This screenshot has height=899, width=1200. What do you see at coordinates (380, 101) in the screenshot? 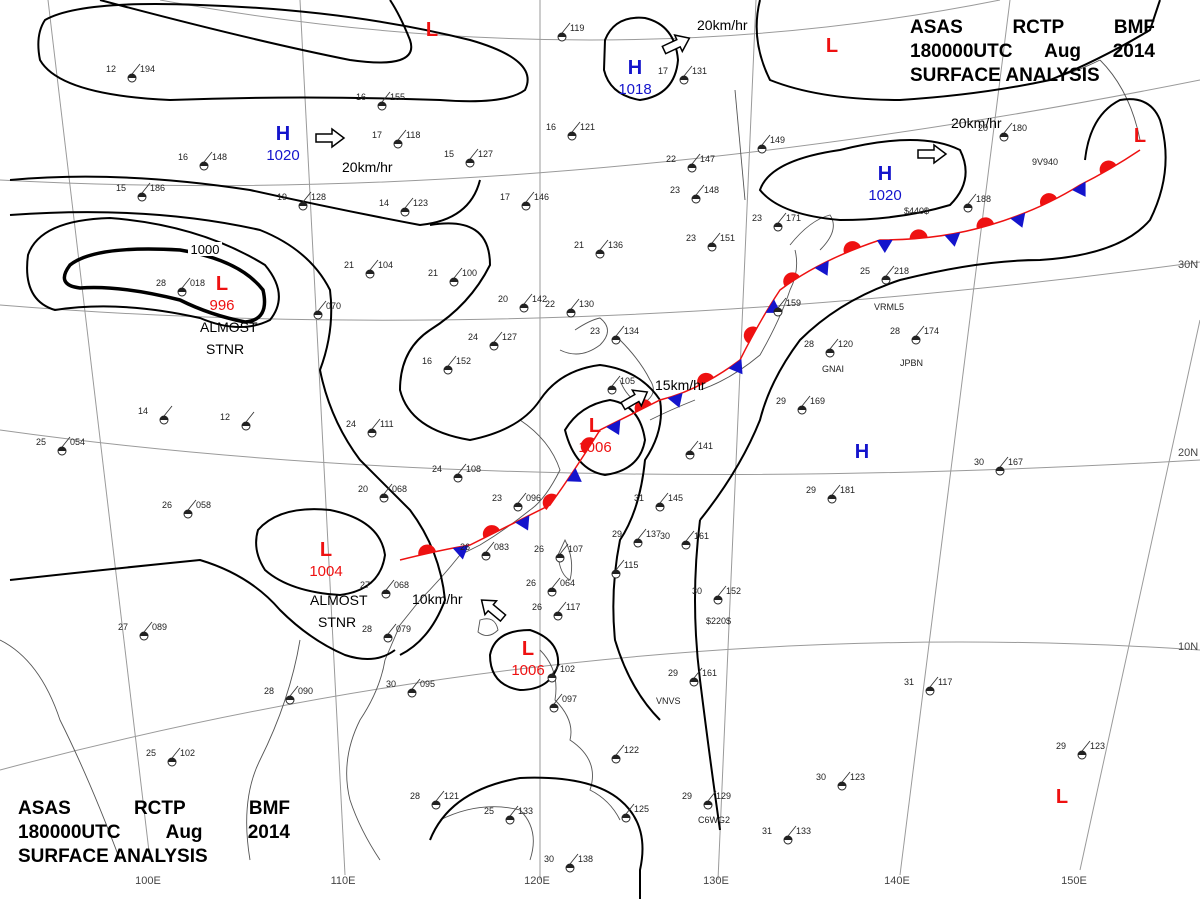
I see `station-plot: 16 155` at bounding box center [380, 101].